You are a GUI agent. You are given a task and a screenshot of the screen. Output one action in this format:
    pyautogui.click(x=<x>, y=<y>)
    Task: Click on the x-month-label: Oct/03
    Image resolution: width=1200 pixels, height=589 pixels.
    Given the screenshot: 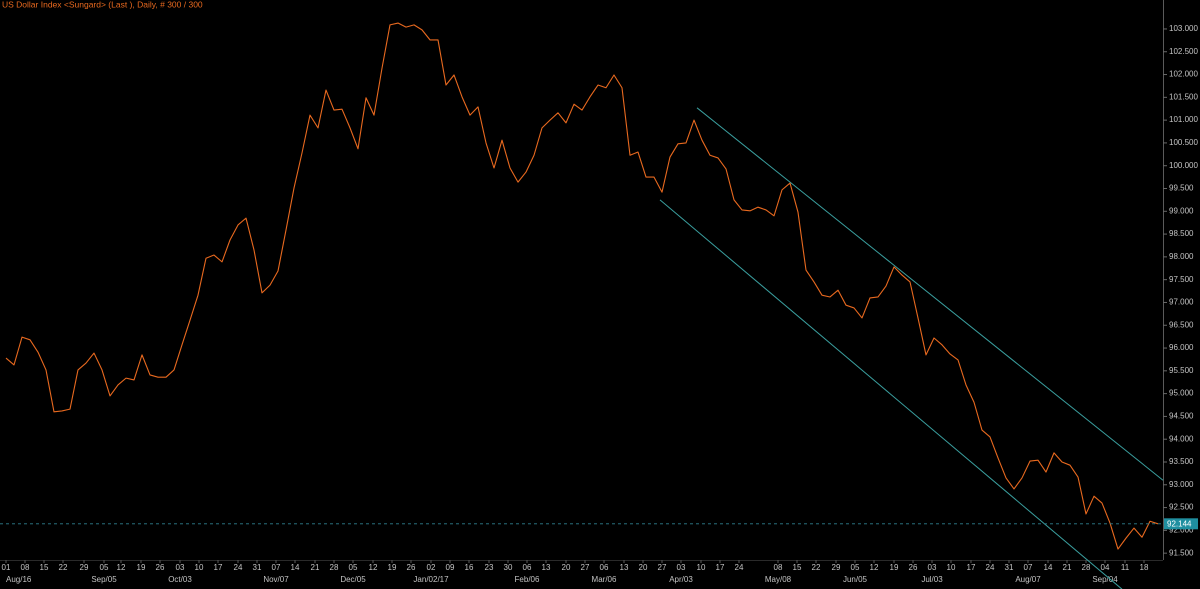 What is the action you would take?
    pyautogui.click(x=180, y=579)
    